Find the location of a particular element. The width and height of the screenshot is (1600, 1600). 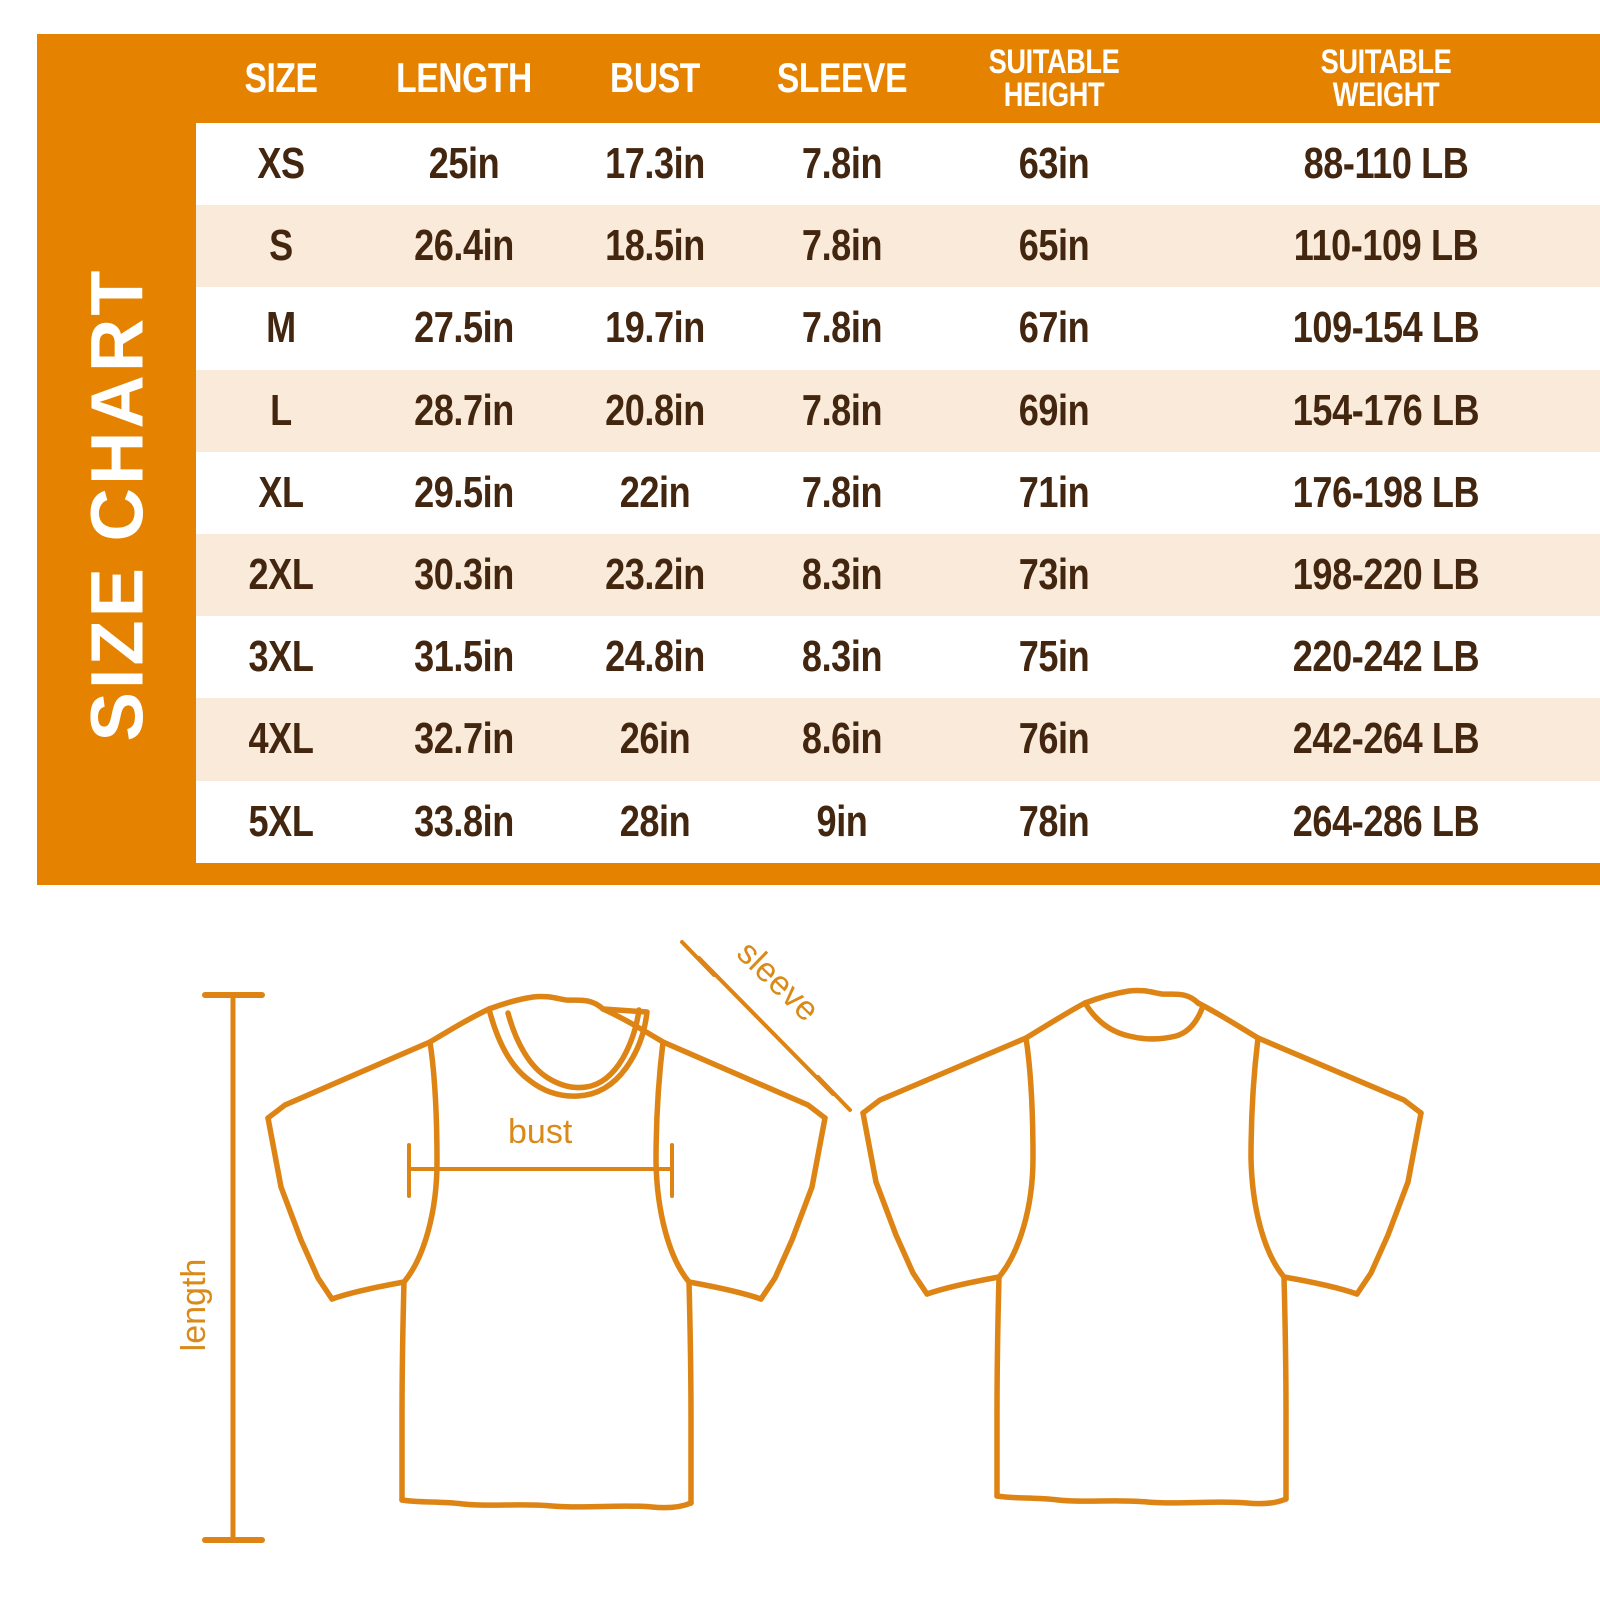

table-row: L 28.7in 20.8in 7.8in 69in 154-176 LB is located at coordinates (898, 410).